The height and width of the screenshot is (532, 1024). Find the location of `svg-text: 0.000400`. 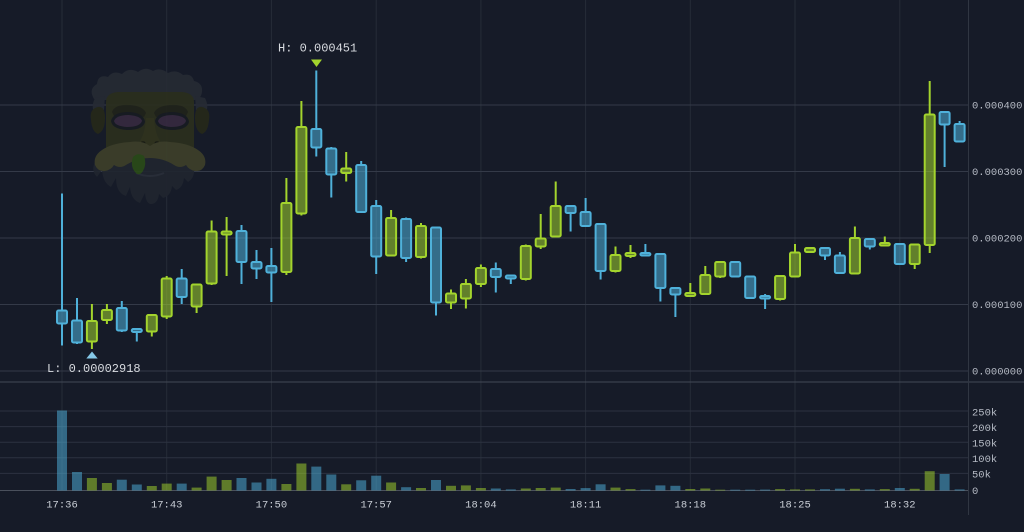

svg-text: 0.000400 is located at coordinates (997, 107).